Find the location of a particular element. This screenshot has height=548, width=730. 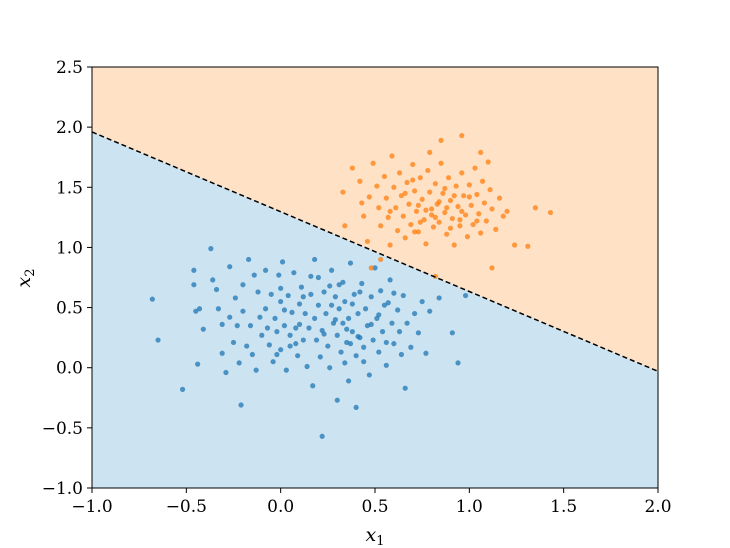

x-tick-label-4: 1.0 is located at coordinates (469, 507).